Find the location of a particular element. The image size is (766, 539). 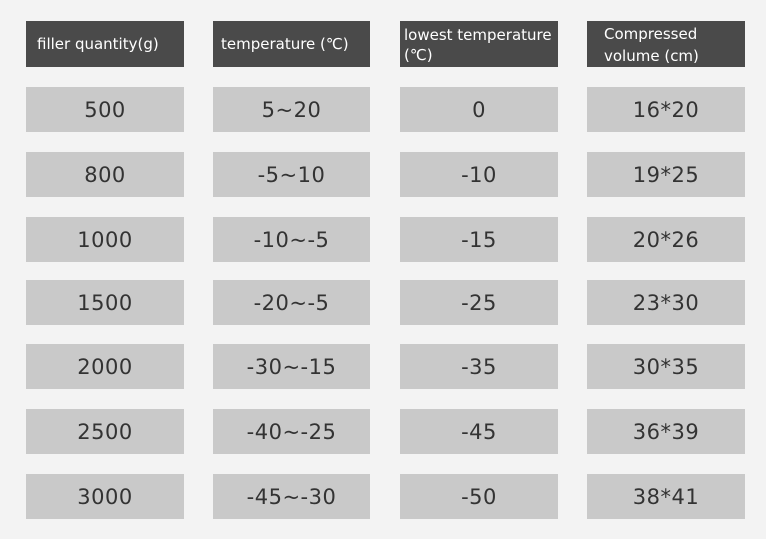

cell-temperature: -10~-5 is located at coordinates (291, 239).